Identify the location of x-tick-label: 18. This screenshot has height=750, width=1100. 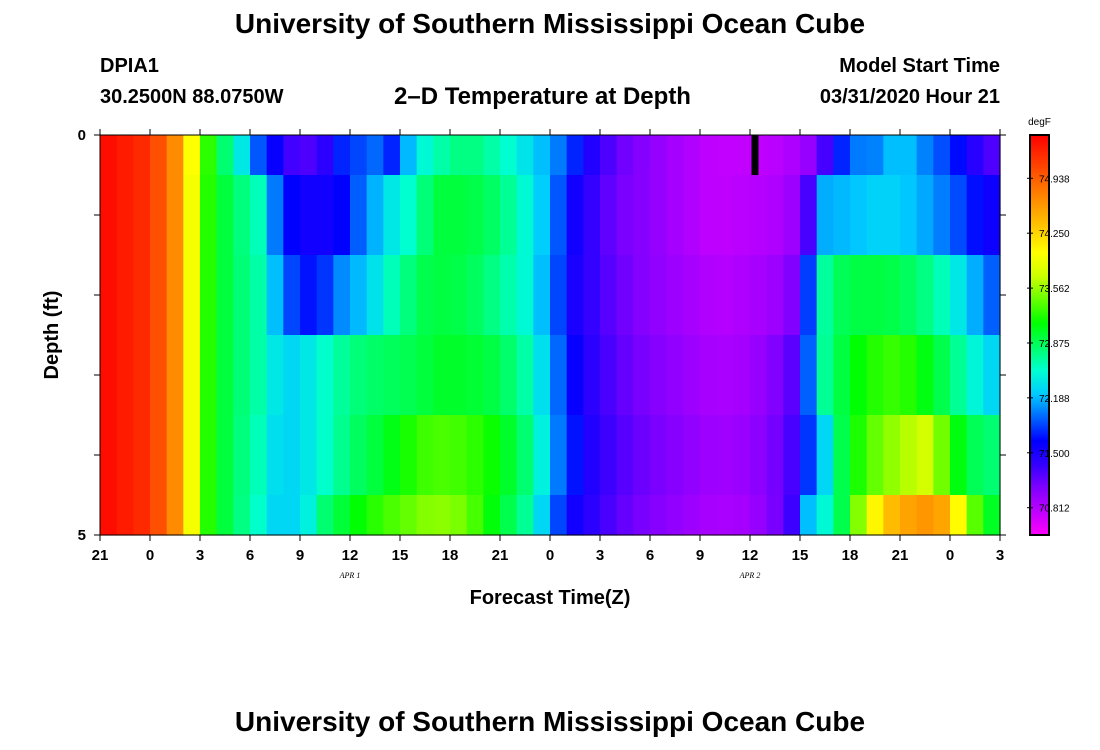
(450, 555).